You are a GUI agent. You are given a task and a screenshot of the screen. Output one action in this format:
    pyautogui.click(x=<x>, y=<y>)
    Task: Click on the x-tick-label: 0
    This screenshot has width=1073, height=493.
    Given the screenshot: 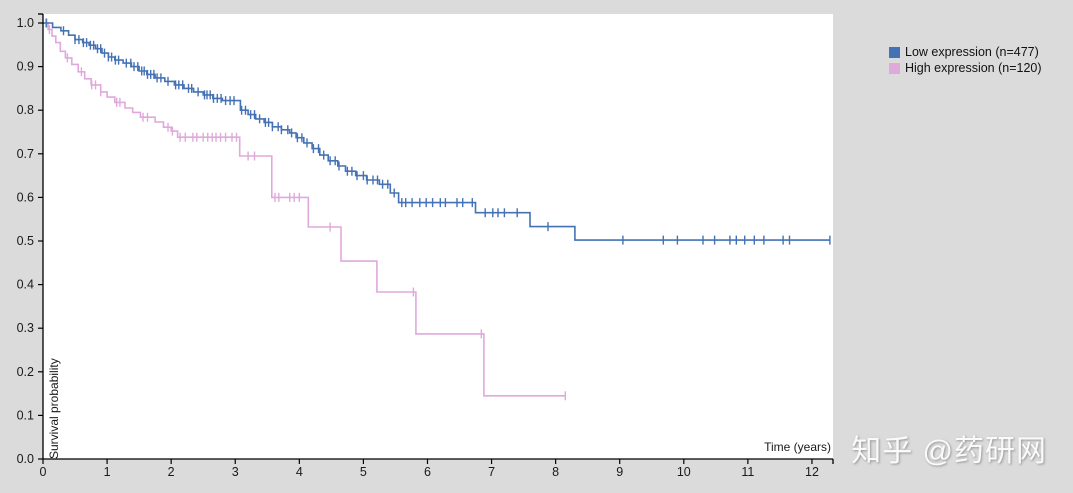 What is the action you would take?
    pyautogui.click(x=43, y=472)
    